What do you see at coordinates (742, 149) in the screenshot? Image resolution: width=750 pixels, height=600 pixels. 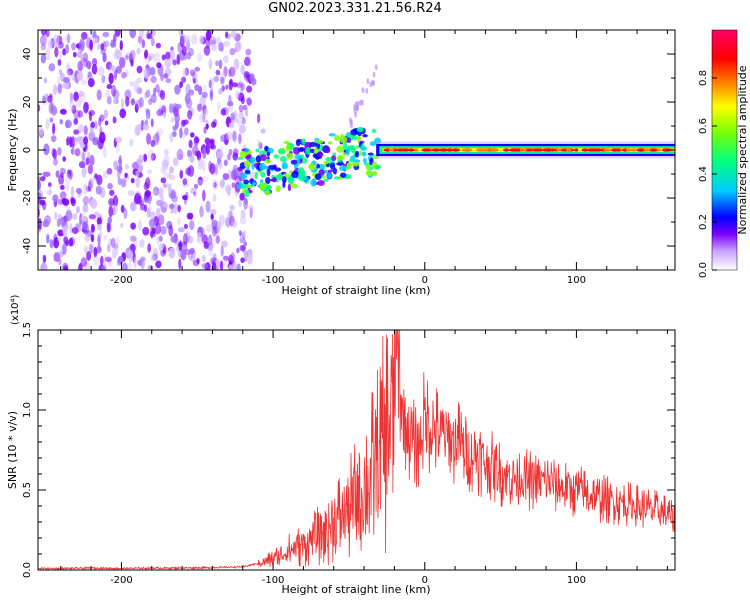 I see `colorbar-label: Normalized spectral amplitude` at bounding box center [742, 149].